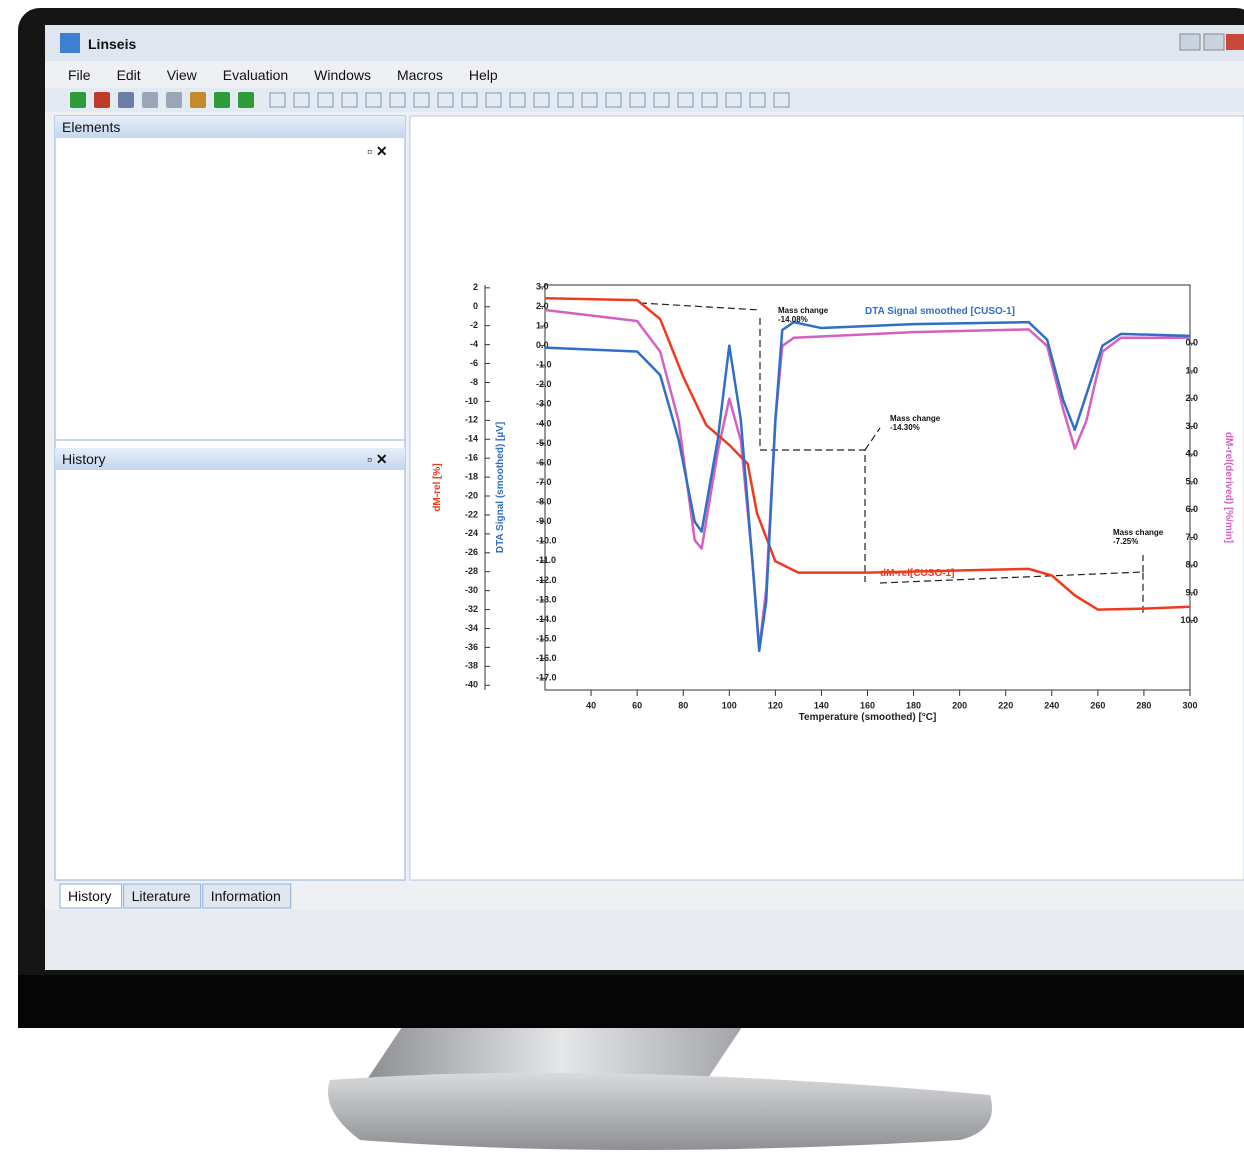  What do you see at coordinates (1189, 620) in the screenshot?
I see `y-tick-label: 10.0` at bounding box center [1189, 620].